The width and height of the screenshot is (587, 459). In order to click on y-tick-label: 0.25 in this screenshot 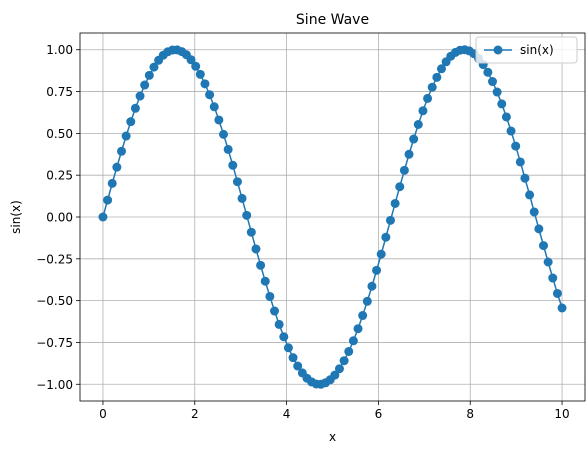, I will do `click(59, 176)`.